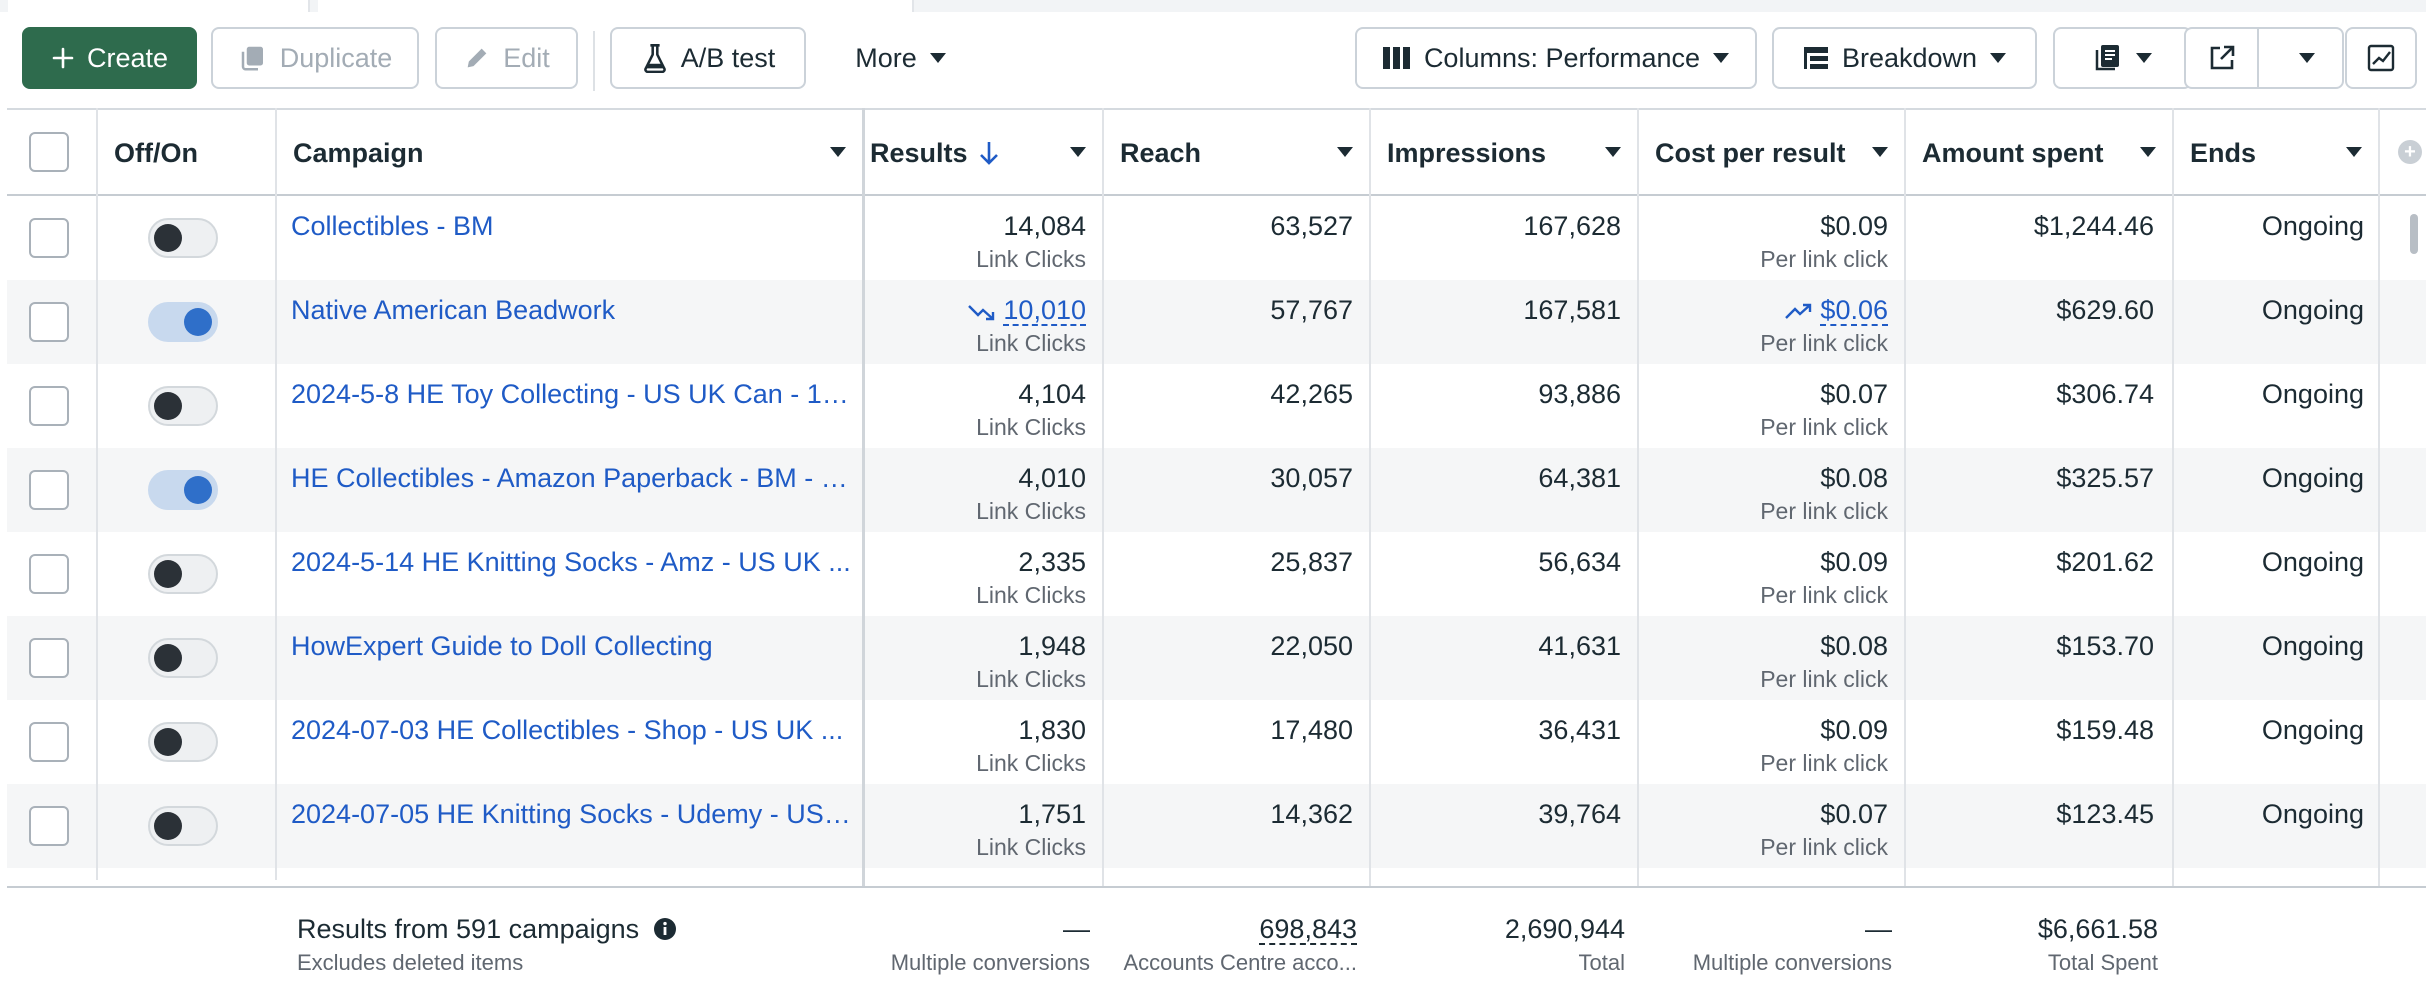 The height and width of the screenshot is (992, 2426). Describe the element at coordinates (1564, 929) in the screenshot. I see `summary-impressions-value: 2,690,944` at that location.